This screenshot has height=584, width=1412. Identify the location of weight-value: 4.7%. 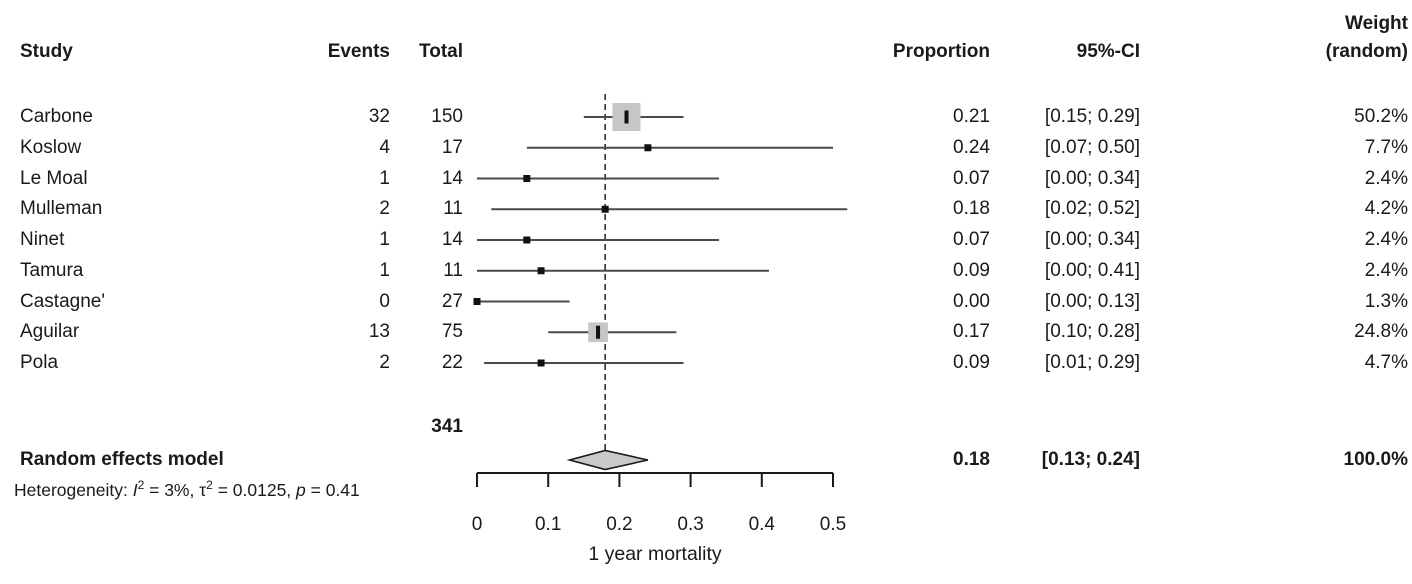
(1386, 362).